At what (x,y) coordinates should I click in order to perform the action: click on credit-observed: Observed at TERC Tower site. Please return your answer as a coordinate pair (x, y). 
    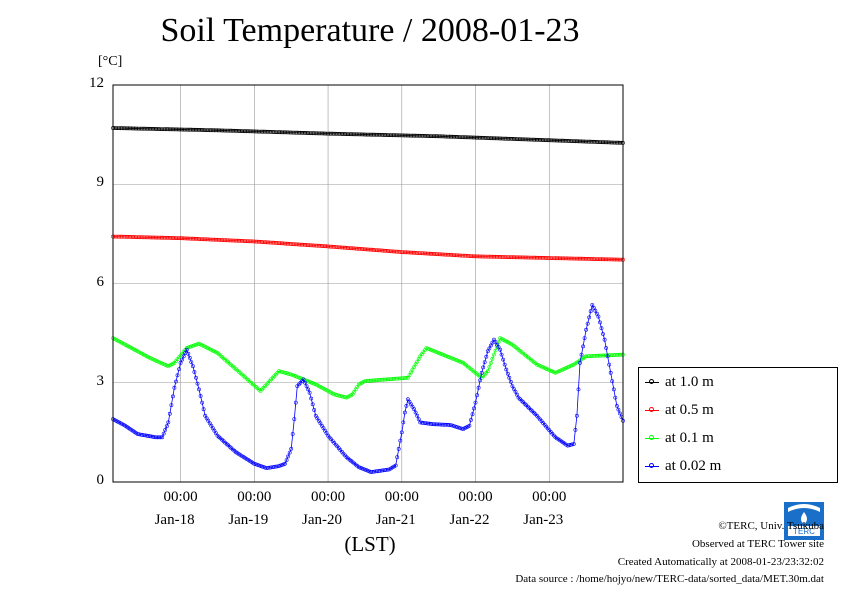
    Looking at the image, I should click on (757, 544).